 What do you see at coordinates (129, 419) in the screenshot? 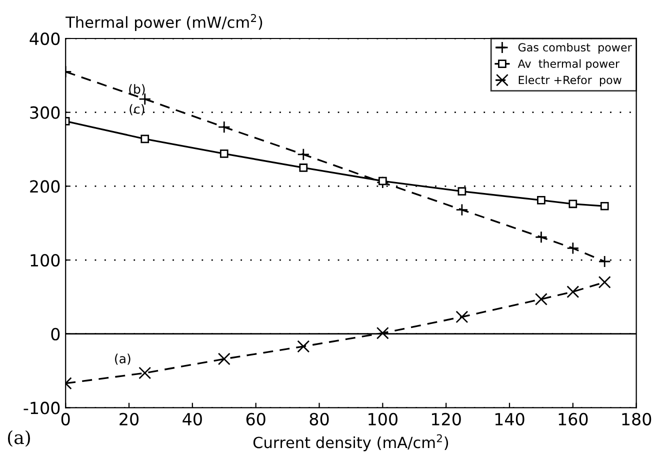
I see `x-tick-label: 20` at bounding box center [129, 419].